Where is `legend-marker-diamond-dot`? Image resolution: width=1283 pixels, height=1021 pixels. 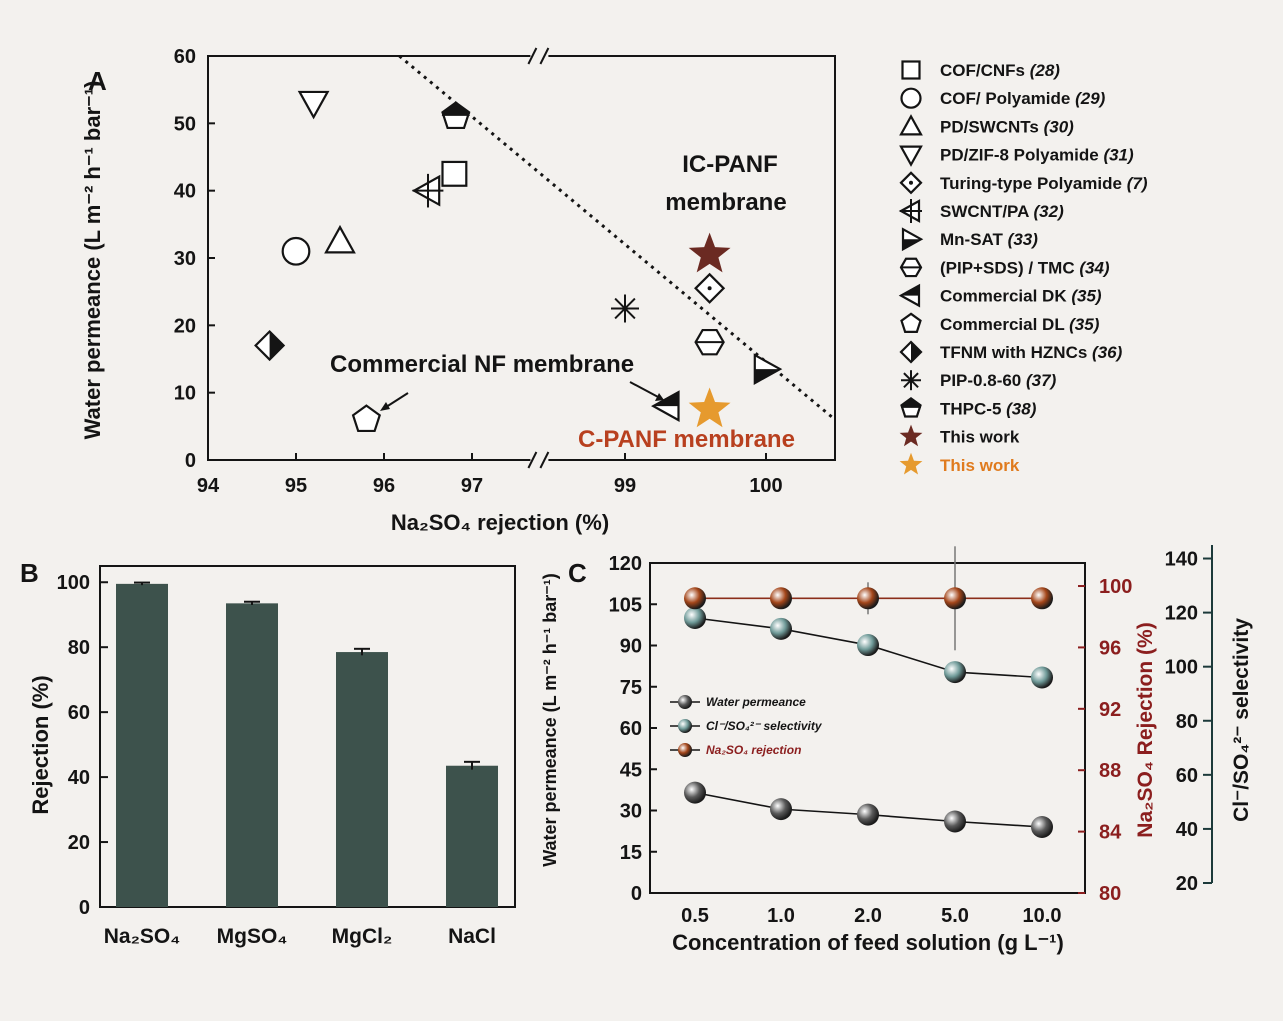 legend-marker-diamond-dot is located at coordinates (911, 183).